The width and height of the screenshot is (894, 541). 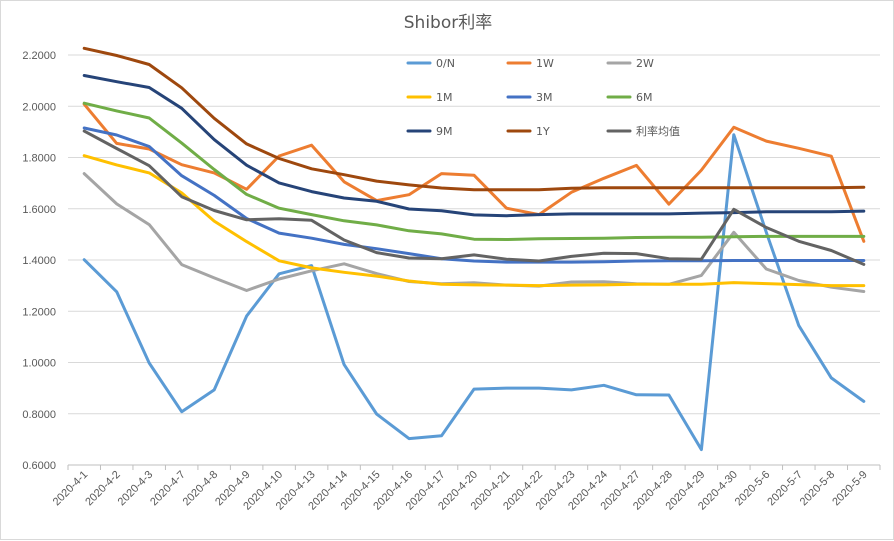 I want to click on legend: 0/N 1W 2W 1M 3M 6M 9M 1Y 利率均值, so click(x=543, y=97).